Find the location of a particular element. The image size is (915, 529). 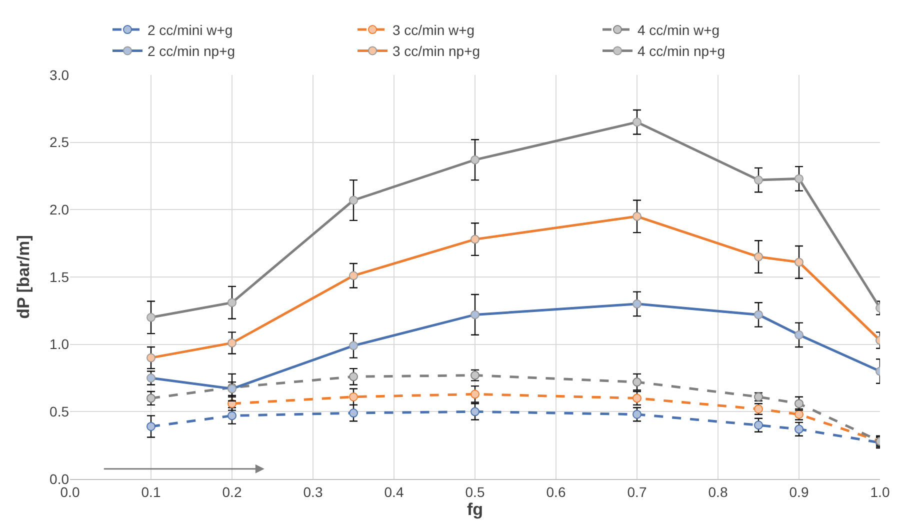

legend-label: 2 cc/min np+g is located at coordinates (192, 51).